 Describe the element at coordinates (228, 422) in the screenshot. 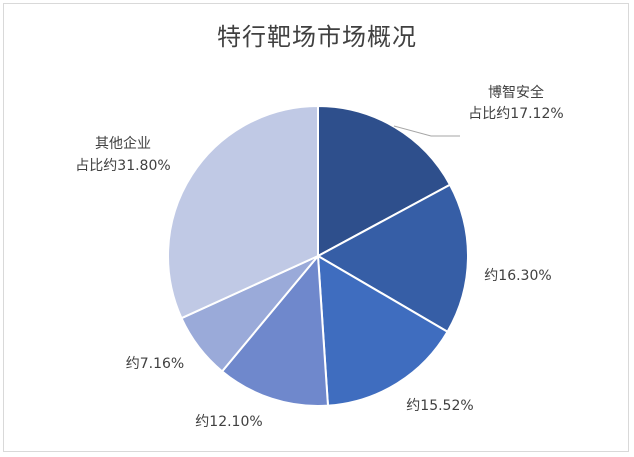

I see `data-label-4: 约12.10%` at that location.